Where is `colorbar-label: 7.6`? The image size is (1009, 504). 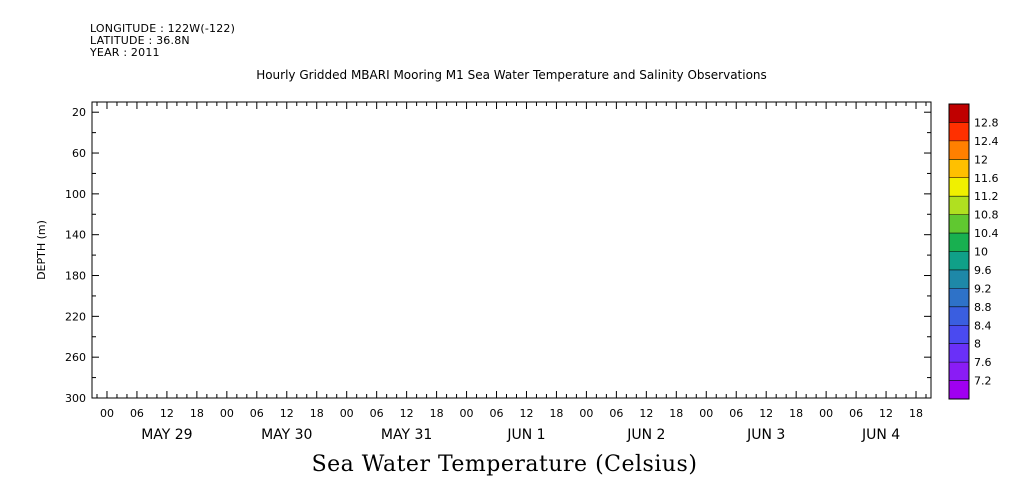
colorbar-label: 7.6 is located at coordinates (983, 362).